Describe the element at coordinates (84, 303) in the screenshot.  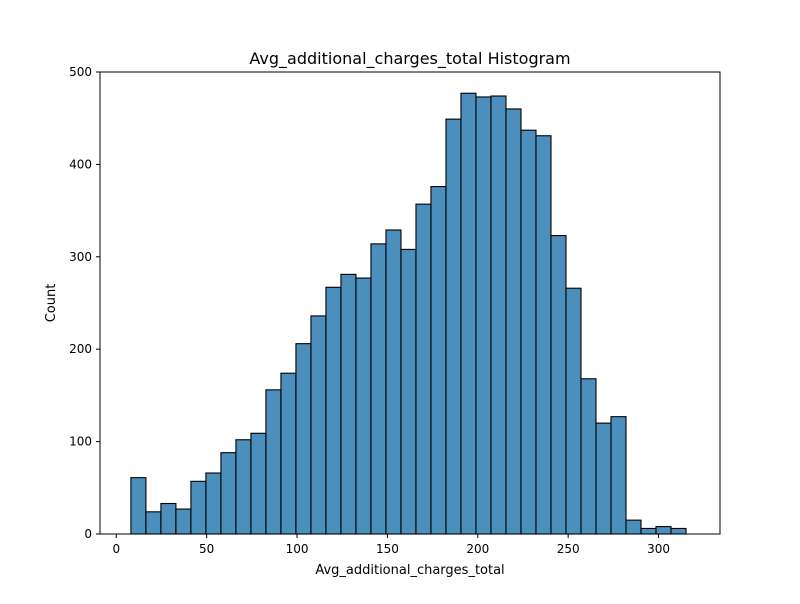
I see `y-axis: 0 100 200 300 400 500` at that location.